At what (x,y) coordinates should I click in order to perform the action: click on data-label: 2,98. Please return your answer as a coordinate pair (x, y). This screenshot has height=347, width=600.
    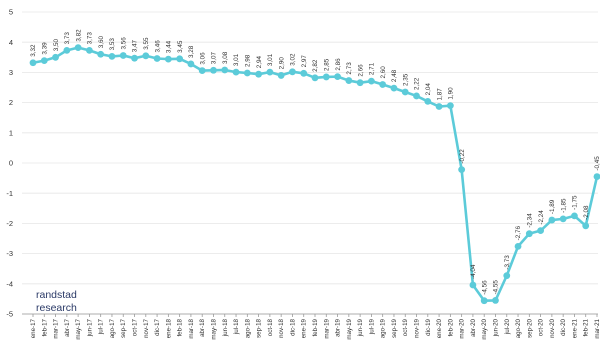
    Looking at the image, I should click on (248, 60).